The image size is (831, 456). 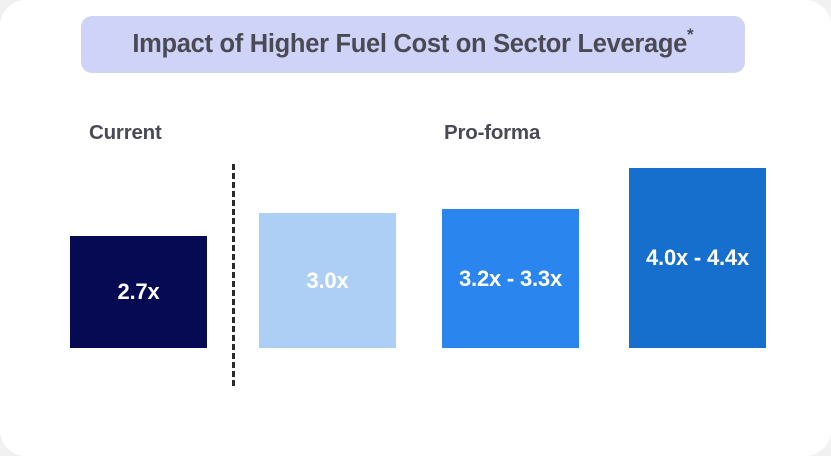 I want to click on group-header-proforma: Pro-forma, so click(x=492, y=132).